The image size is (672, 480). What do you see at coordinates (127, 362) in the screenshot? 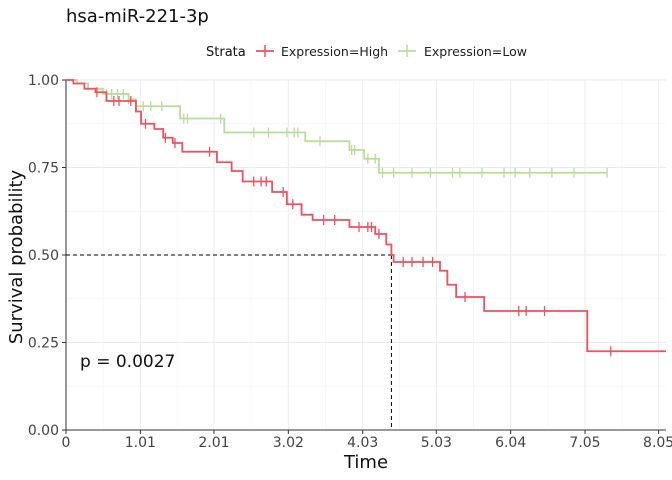
I see `p-value-annotation: p = 0.0027` at bounding box center [127, 362].